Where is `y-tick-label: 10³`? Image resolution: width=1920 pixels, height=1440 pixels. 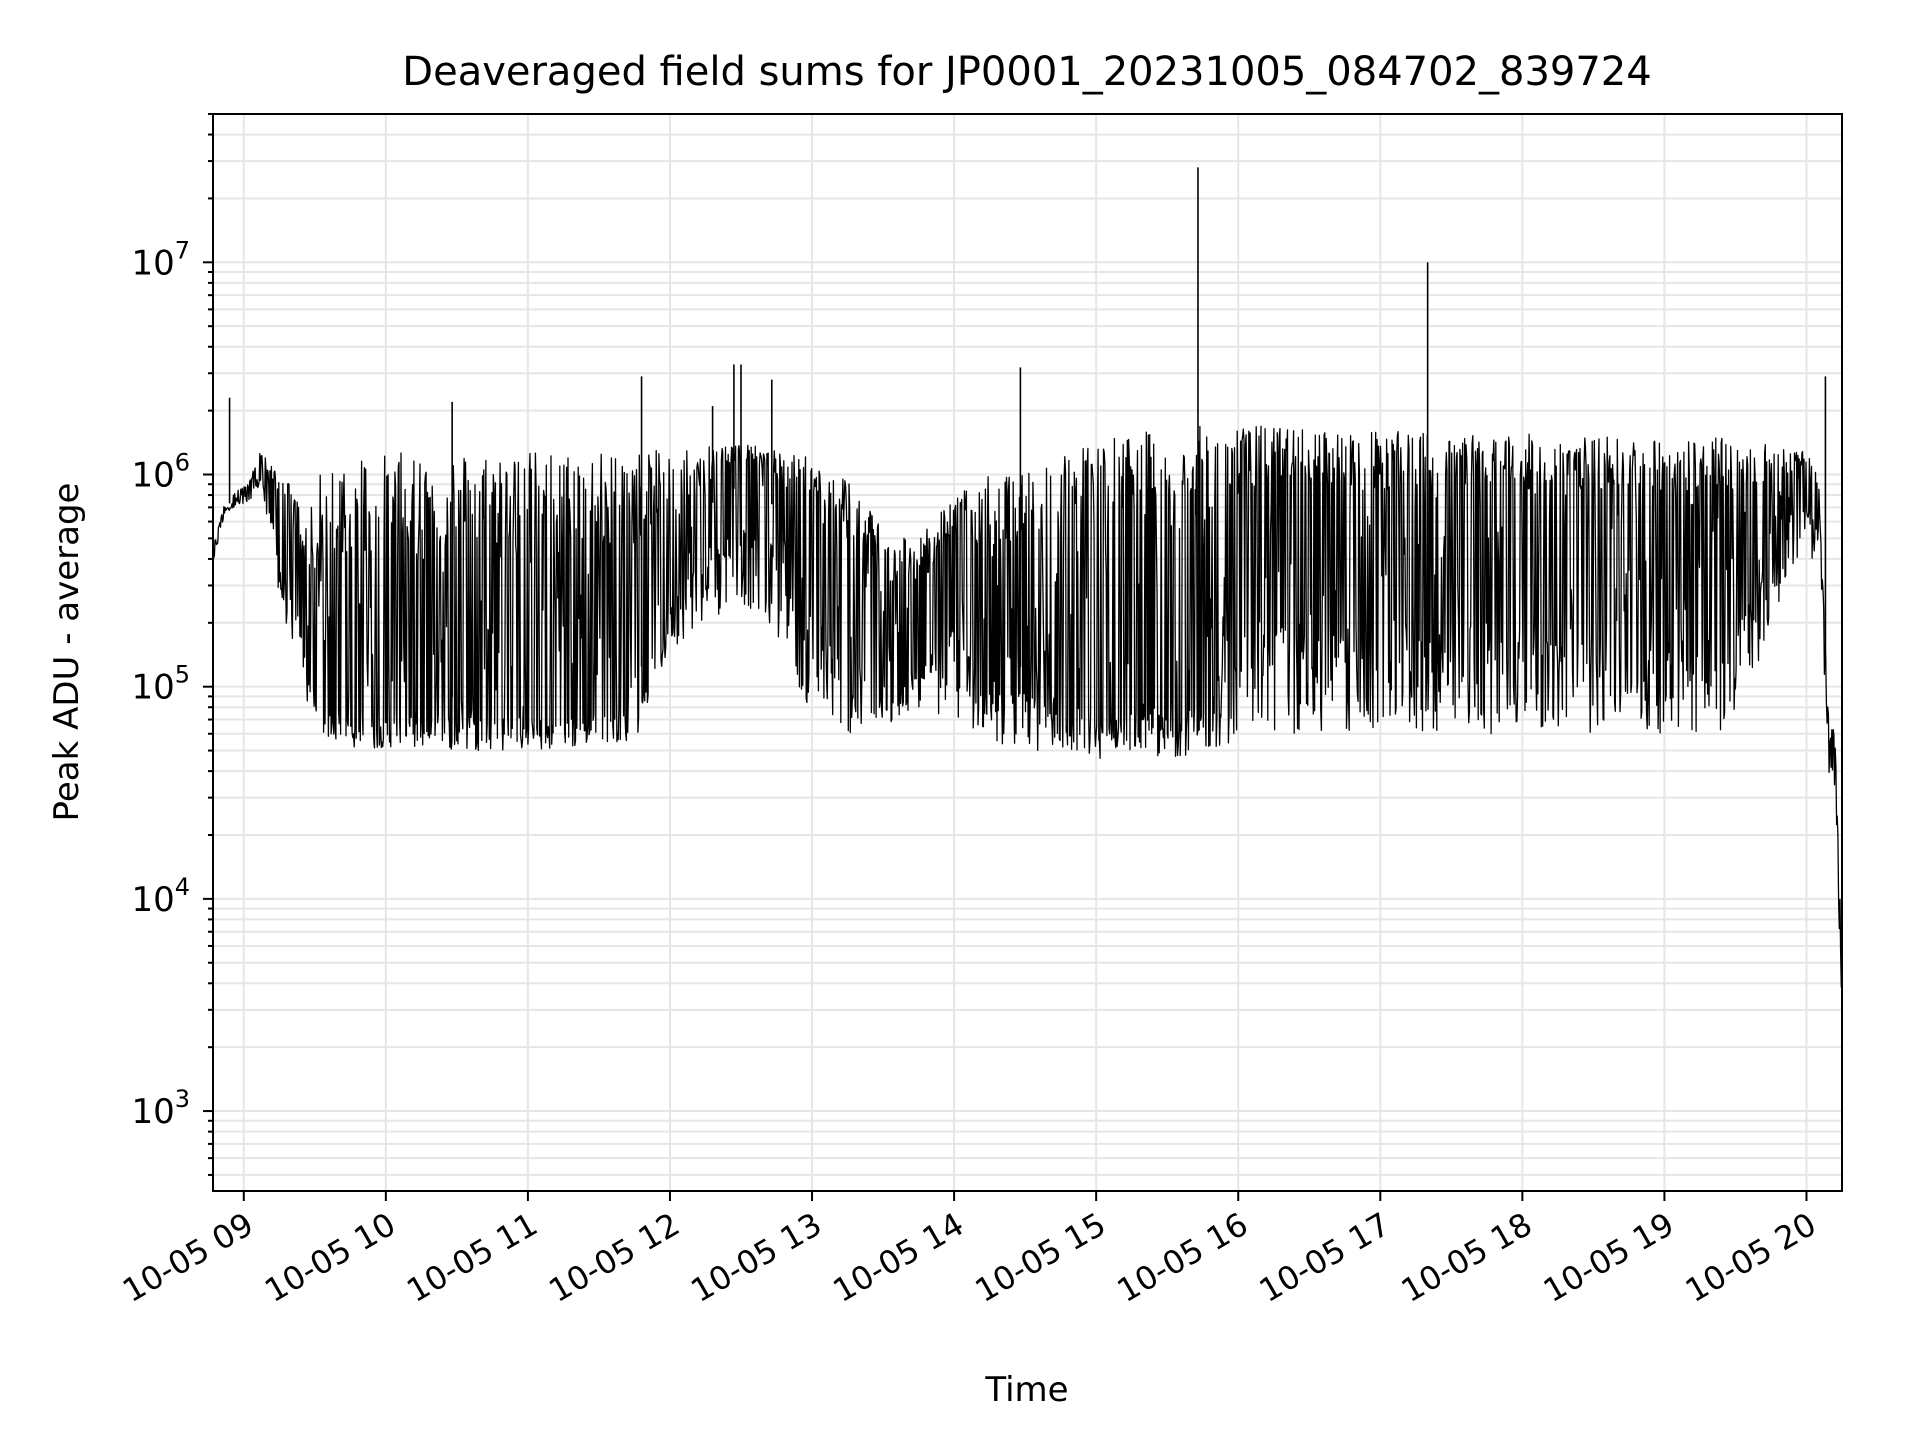 y-tick-label: 10³ is located at coordinates (160, 1108).